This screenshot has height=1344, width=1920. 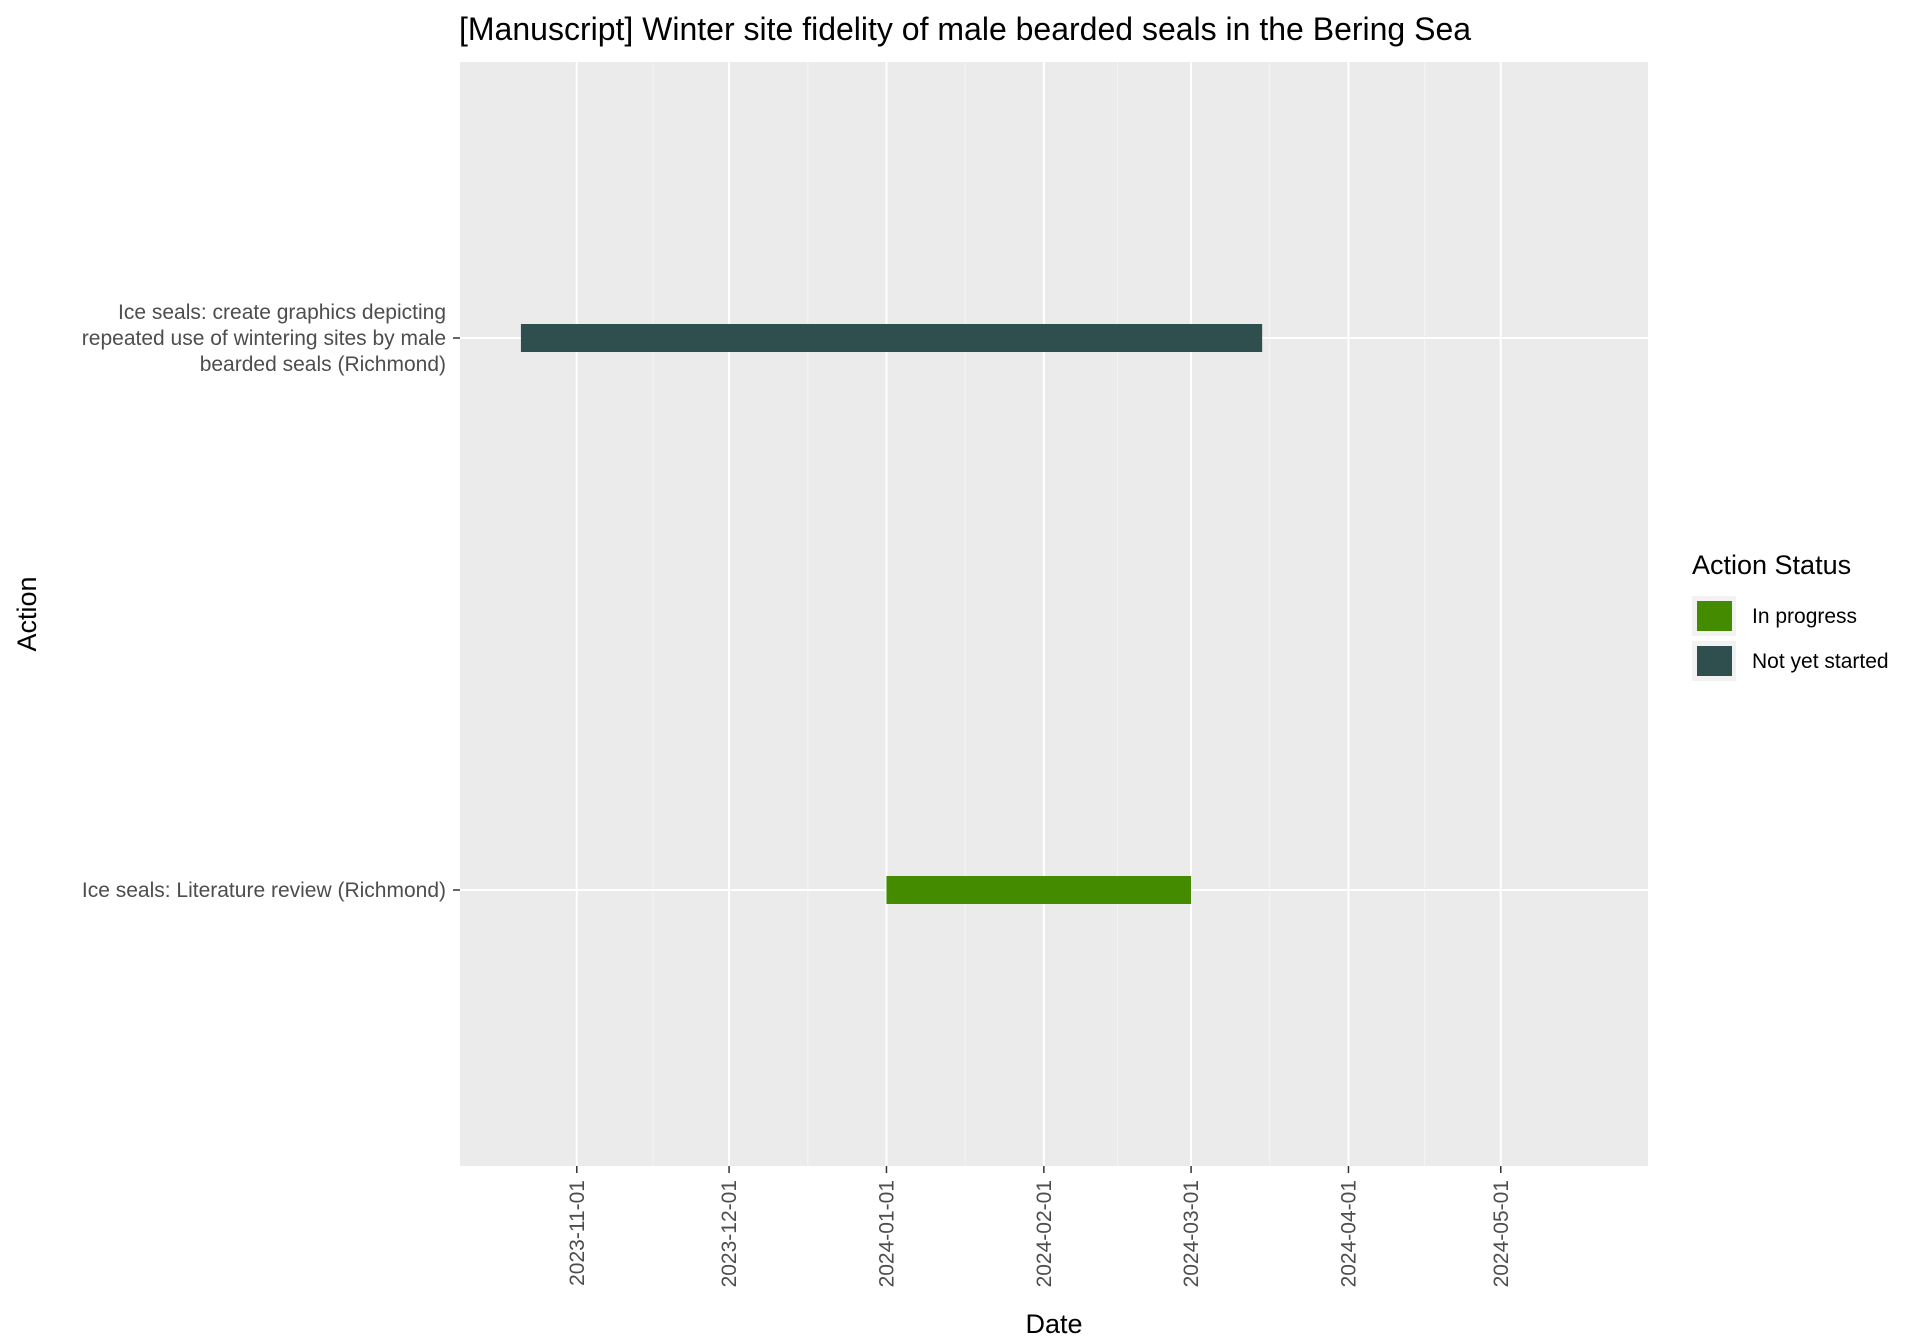 I want to click on legend: Action Status In progress Not yet started, so click(x=1790, y=615).